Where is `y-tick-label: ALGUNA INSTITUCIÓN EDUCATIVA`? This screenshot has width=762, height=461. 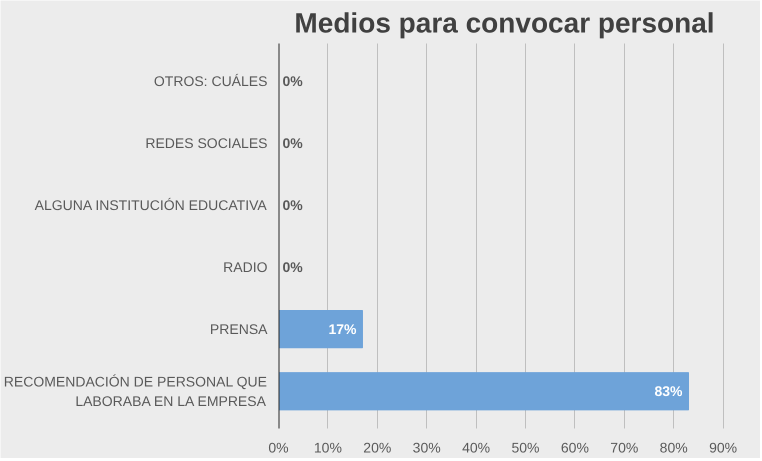
y-tick-label: ALGUNA INSTITUCIÓN EDUCATIVA is located at coordinates (151, 204).